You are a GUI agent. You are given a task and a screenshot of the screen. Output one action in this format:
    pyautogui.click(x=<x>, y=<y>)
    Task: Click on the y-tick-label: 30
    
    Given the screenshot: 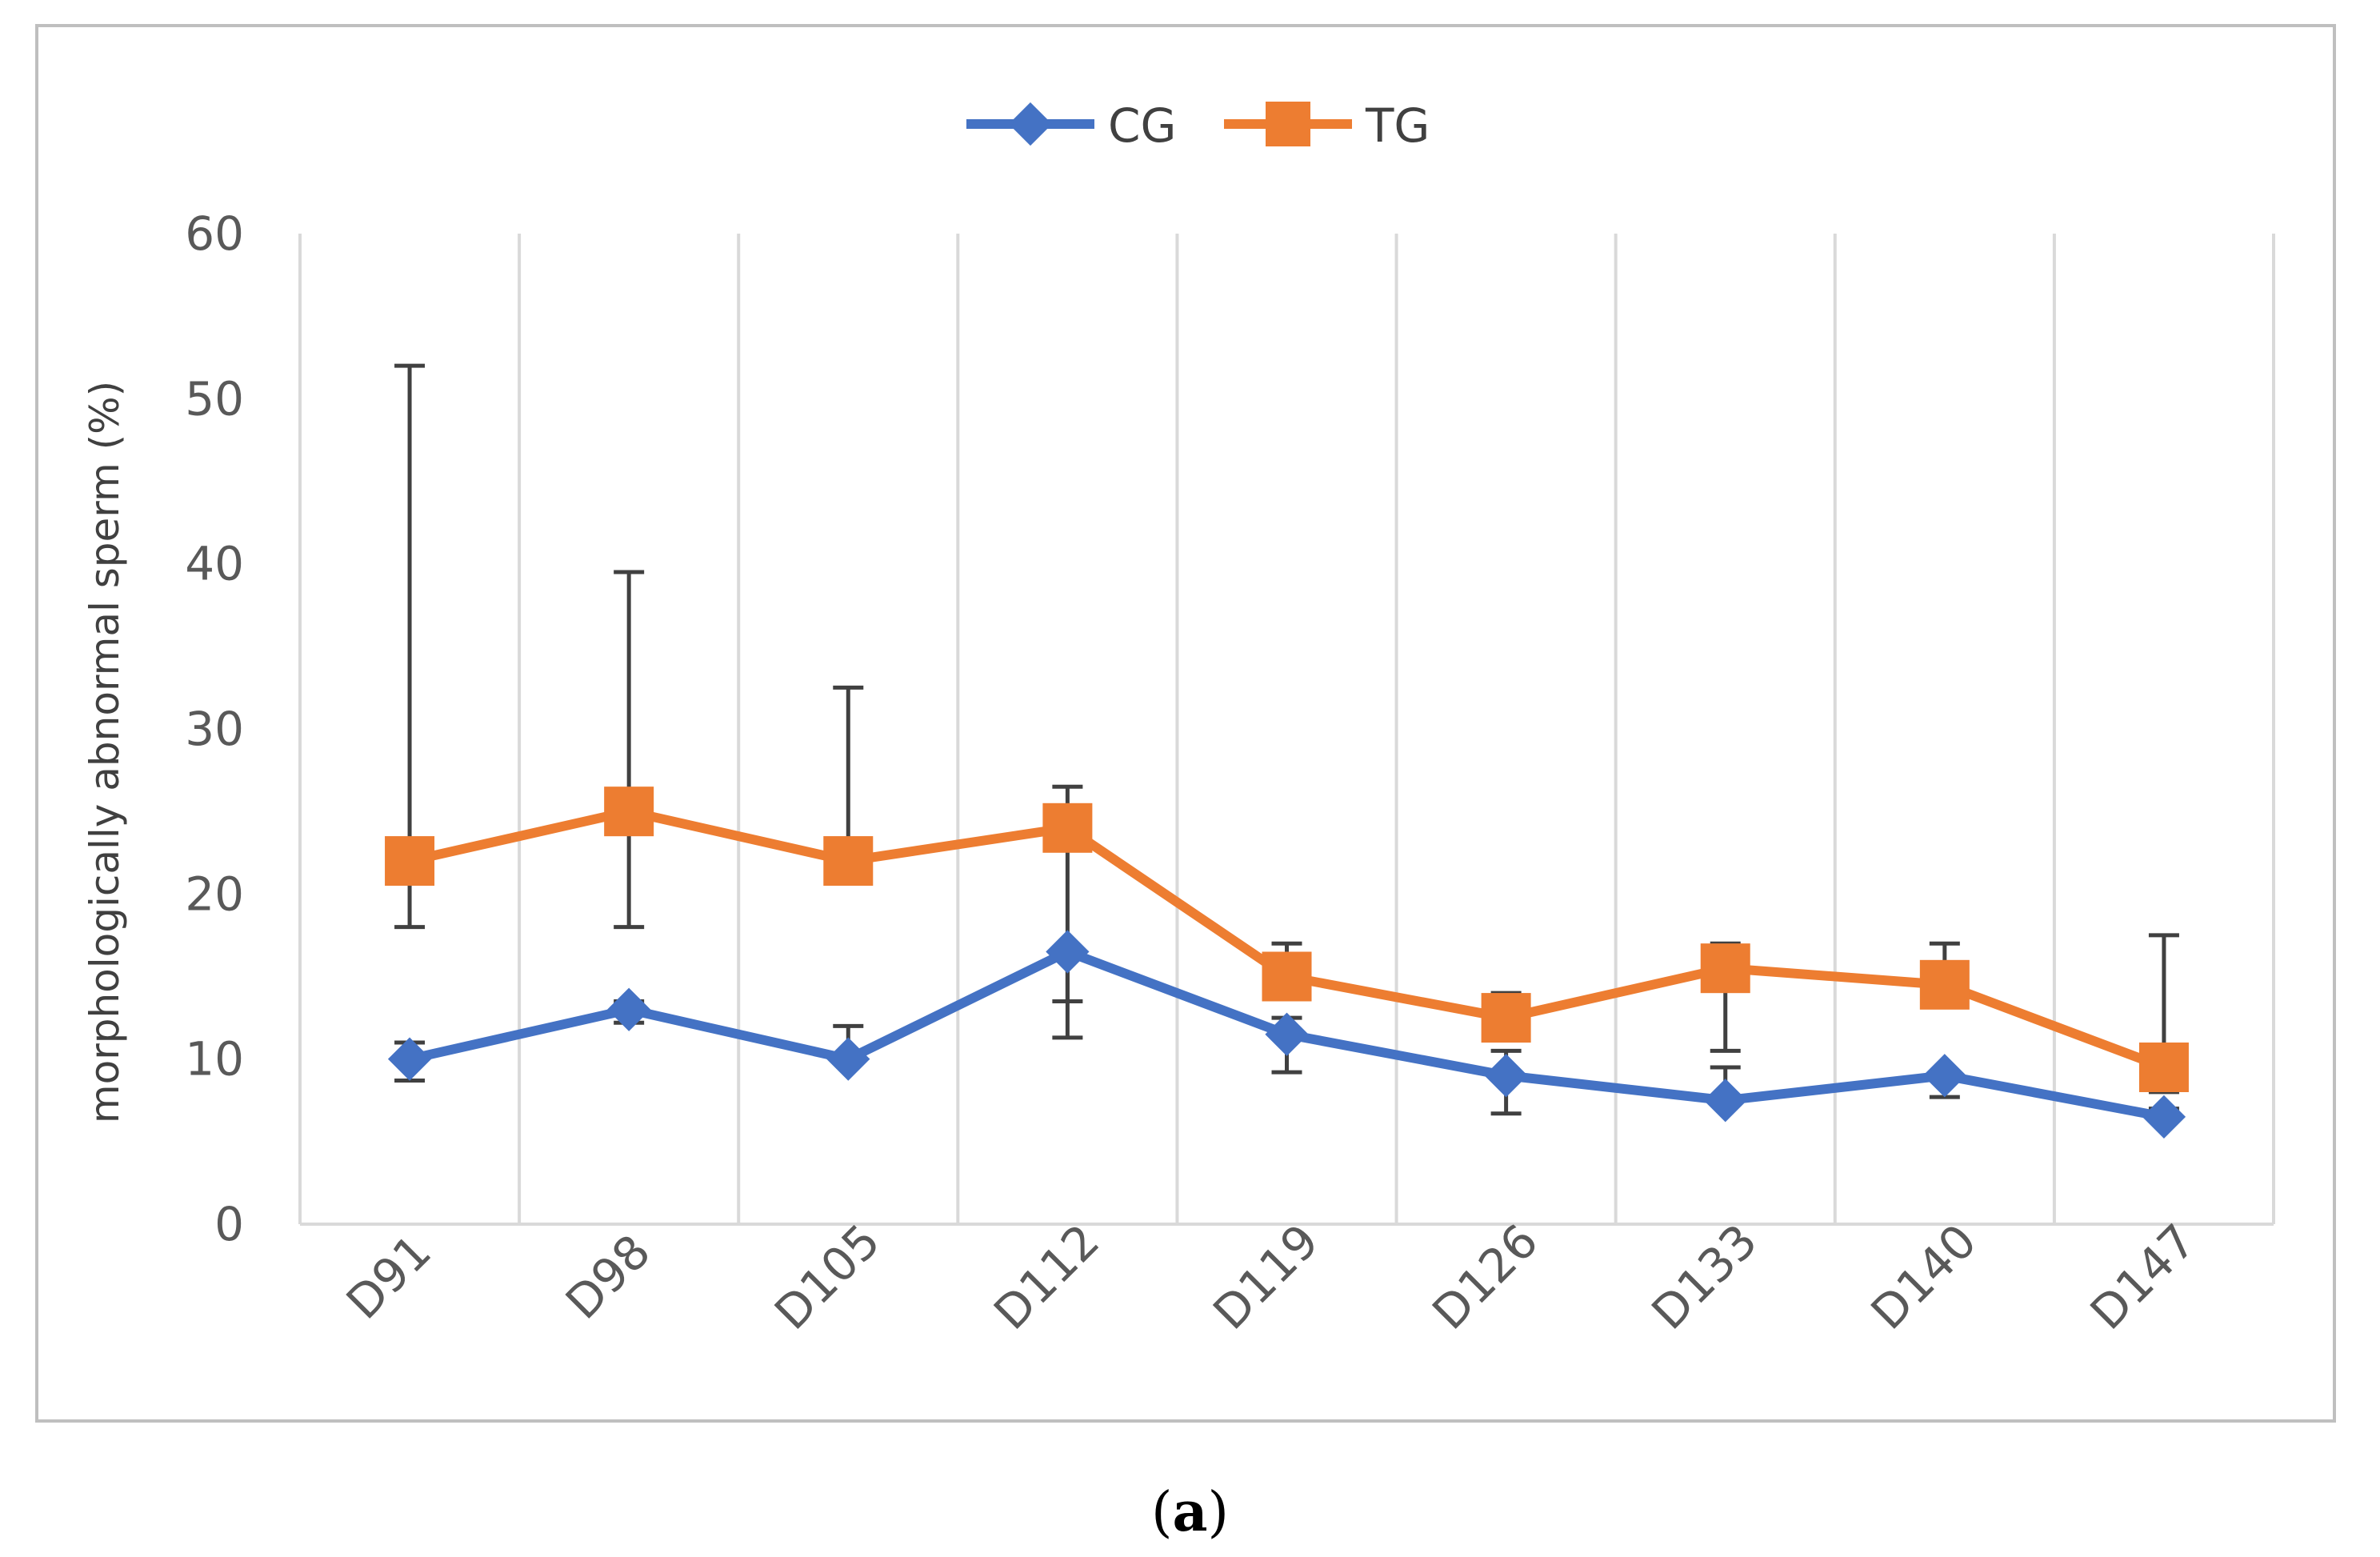 What is the action you would take?
    pyautogui.click(x=214, y=729)
    